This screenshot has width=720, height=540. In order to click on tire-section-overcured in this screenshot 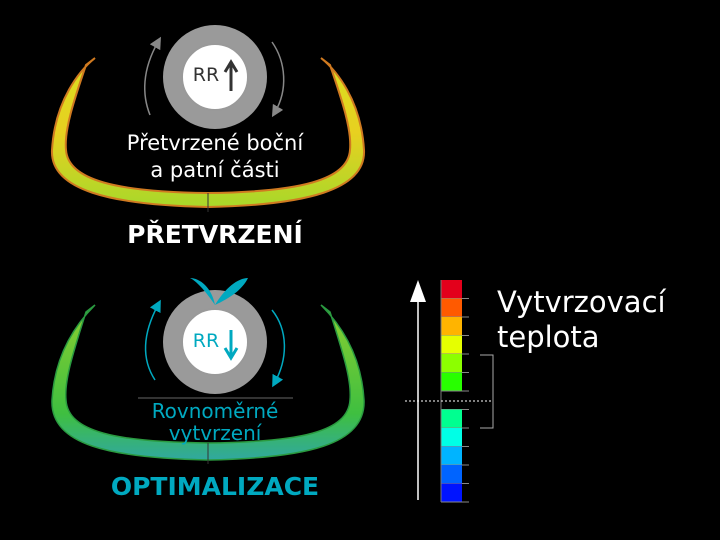, I will do `click(208, 133)`.